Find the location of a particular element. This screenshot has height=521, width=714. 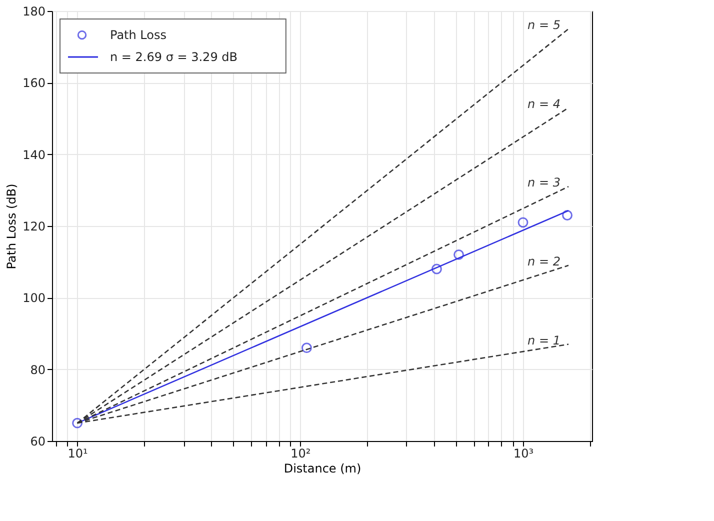

y-tick-label: 160 is located at coordinates (34, 83).